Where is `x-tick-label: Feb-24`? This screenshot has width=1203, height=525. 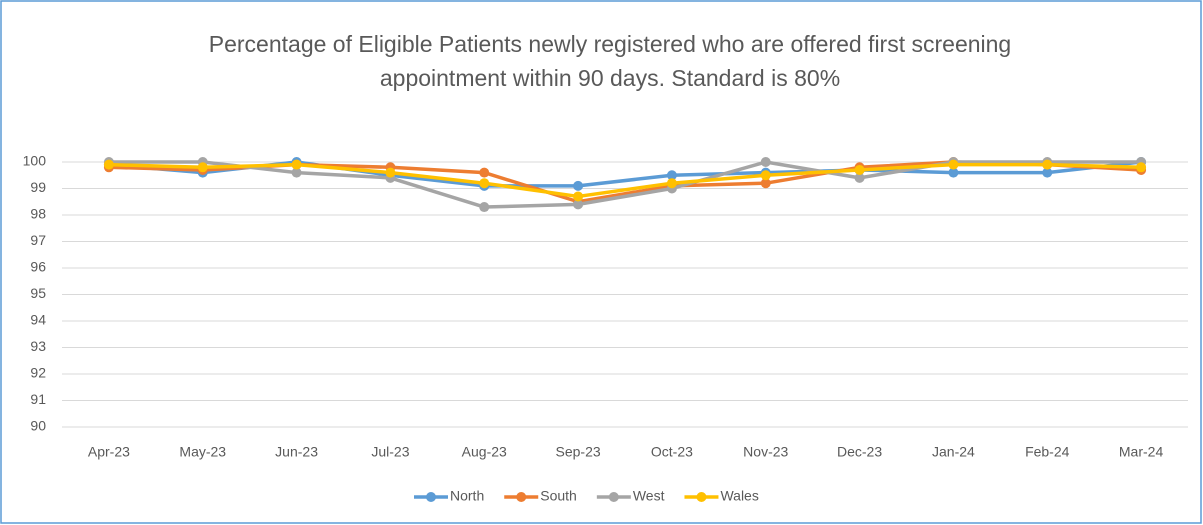
x-tick-label: Feb-24 is located at coordinates (1047, 452).